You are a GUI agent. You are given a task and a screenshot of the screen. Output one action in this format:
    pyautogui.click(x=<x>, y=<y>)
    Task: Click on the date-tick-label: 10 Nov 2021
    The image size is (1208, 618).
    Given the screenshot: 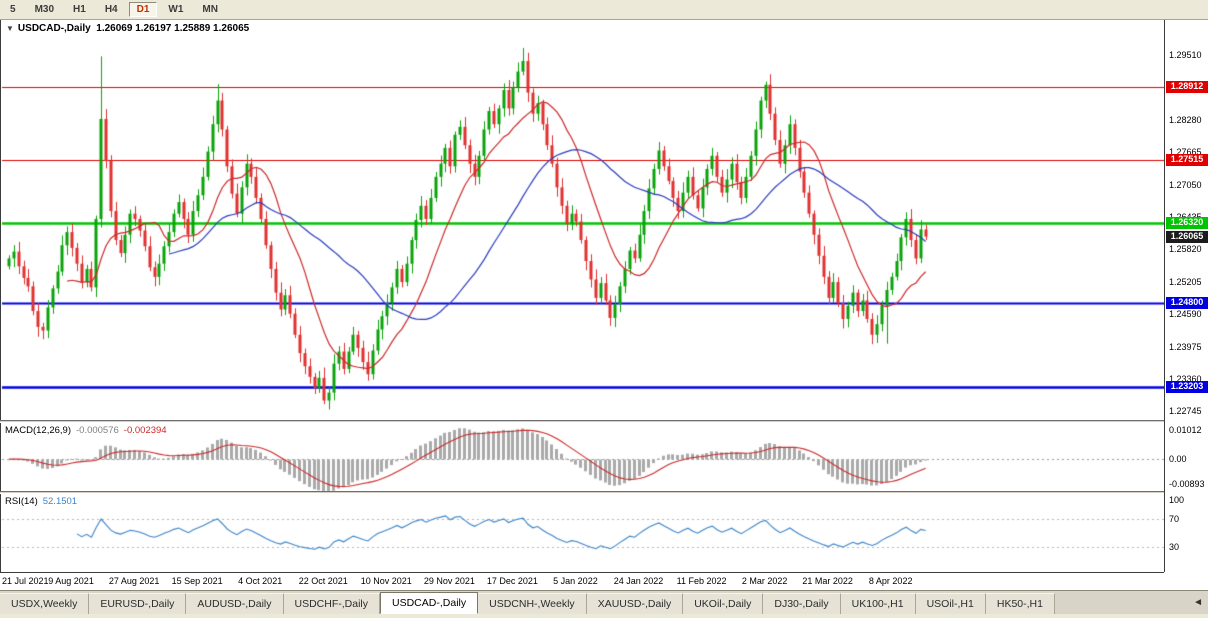 What is the action you would take?
    pyautogui.click(x=386, y=581)
    